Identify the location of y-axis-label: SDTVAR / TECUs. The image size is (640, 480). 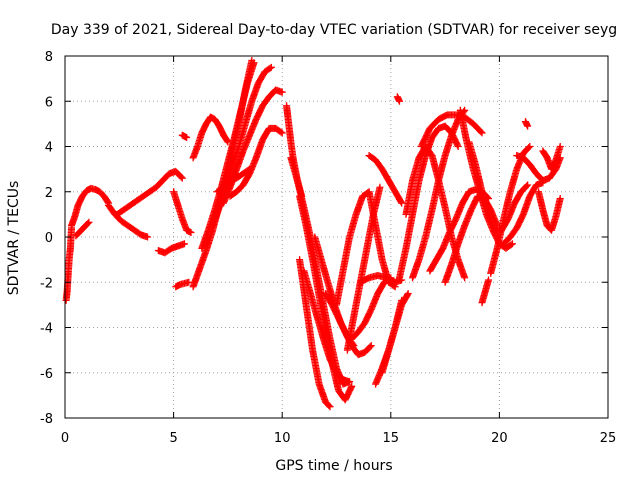
(14, 238).